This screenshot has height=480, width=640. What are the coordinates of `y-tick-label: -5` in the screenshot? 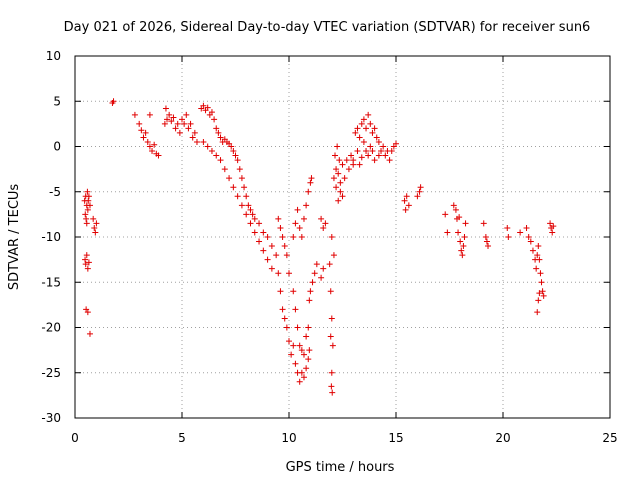 It's located at (55, 192).